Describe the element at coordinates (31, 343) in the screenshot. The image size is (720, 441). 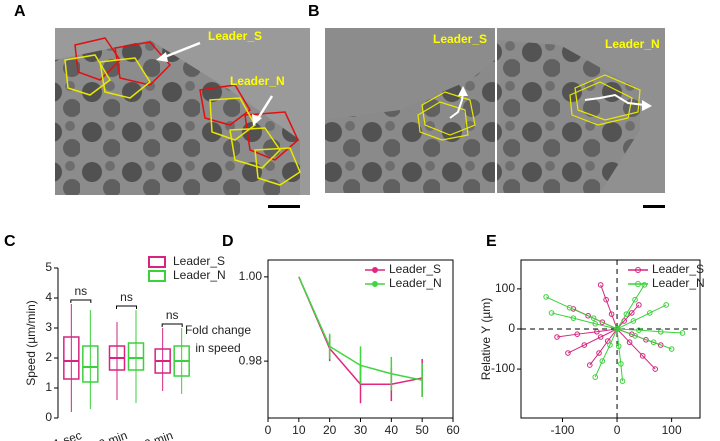
I see `y-axis-label: Speed (µm/min)` at that location.